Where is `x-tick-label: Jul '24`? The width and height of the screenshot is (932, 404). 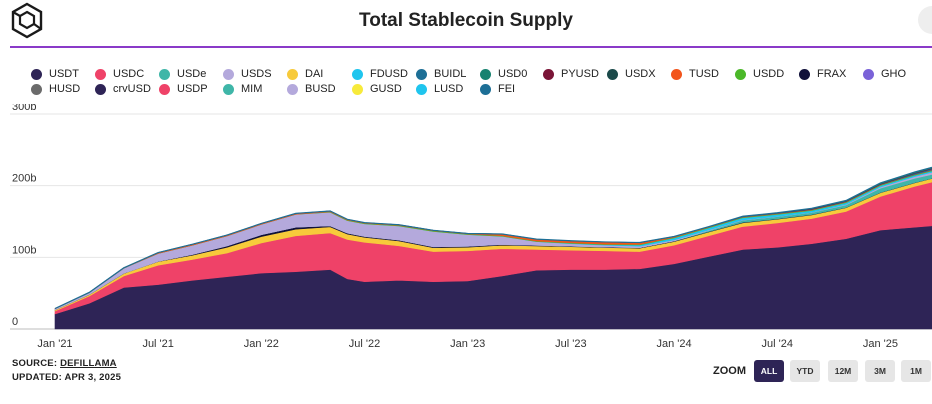
x-tick-label: Jul '24 is located at coordinates (777, 344).